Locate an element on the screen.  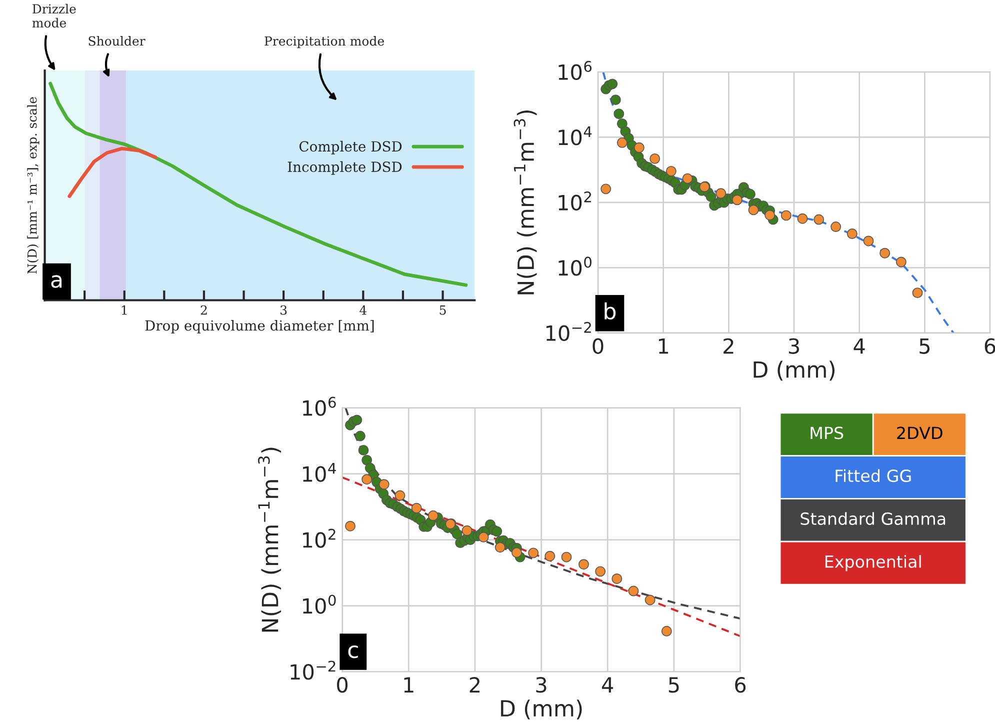
annotation: c is located at coordinates (353, 651).